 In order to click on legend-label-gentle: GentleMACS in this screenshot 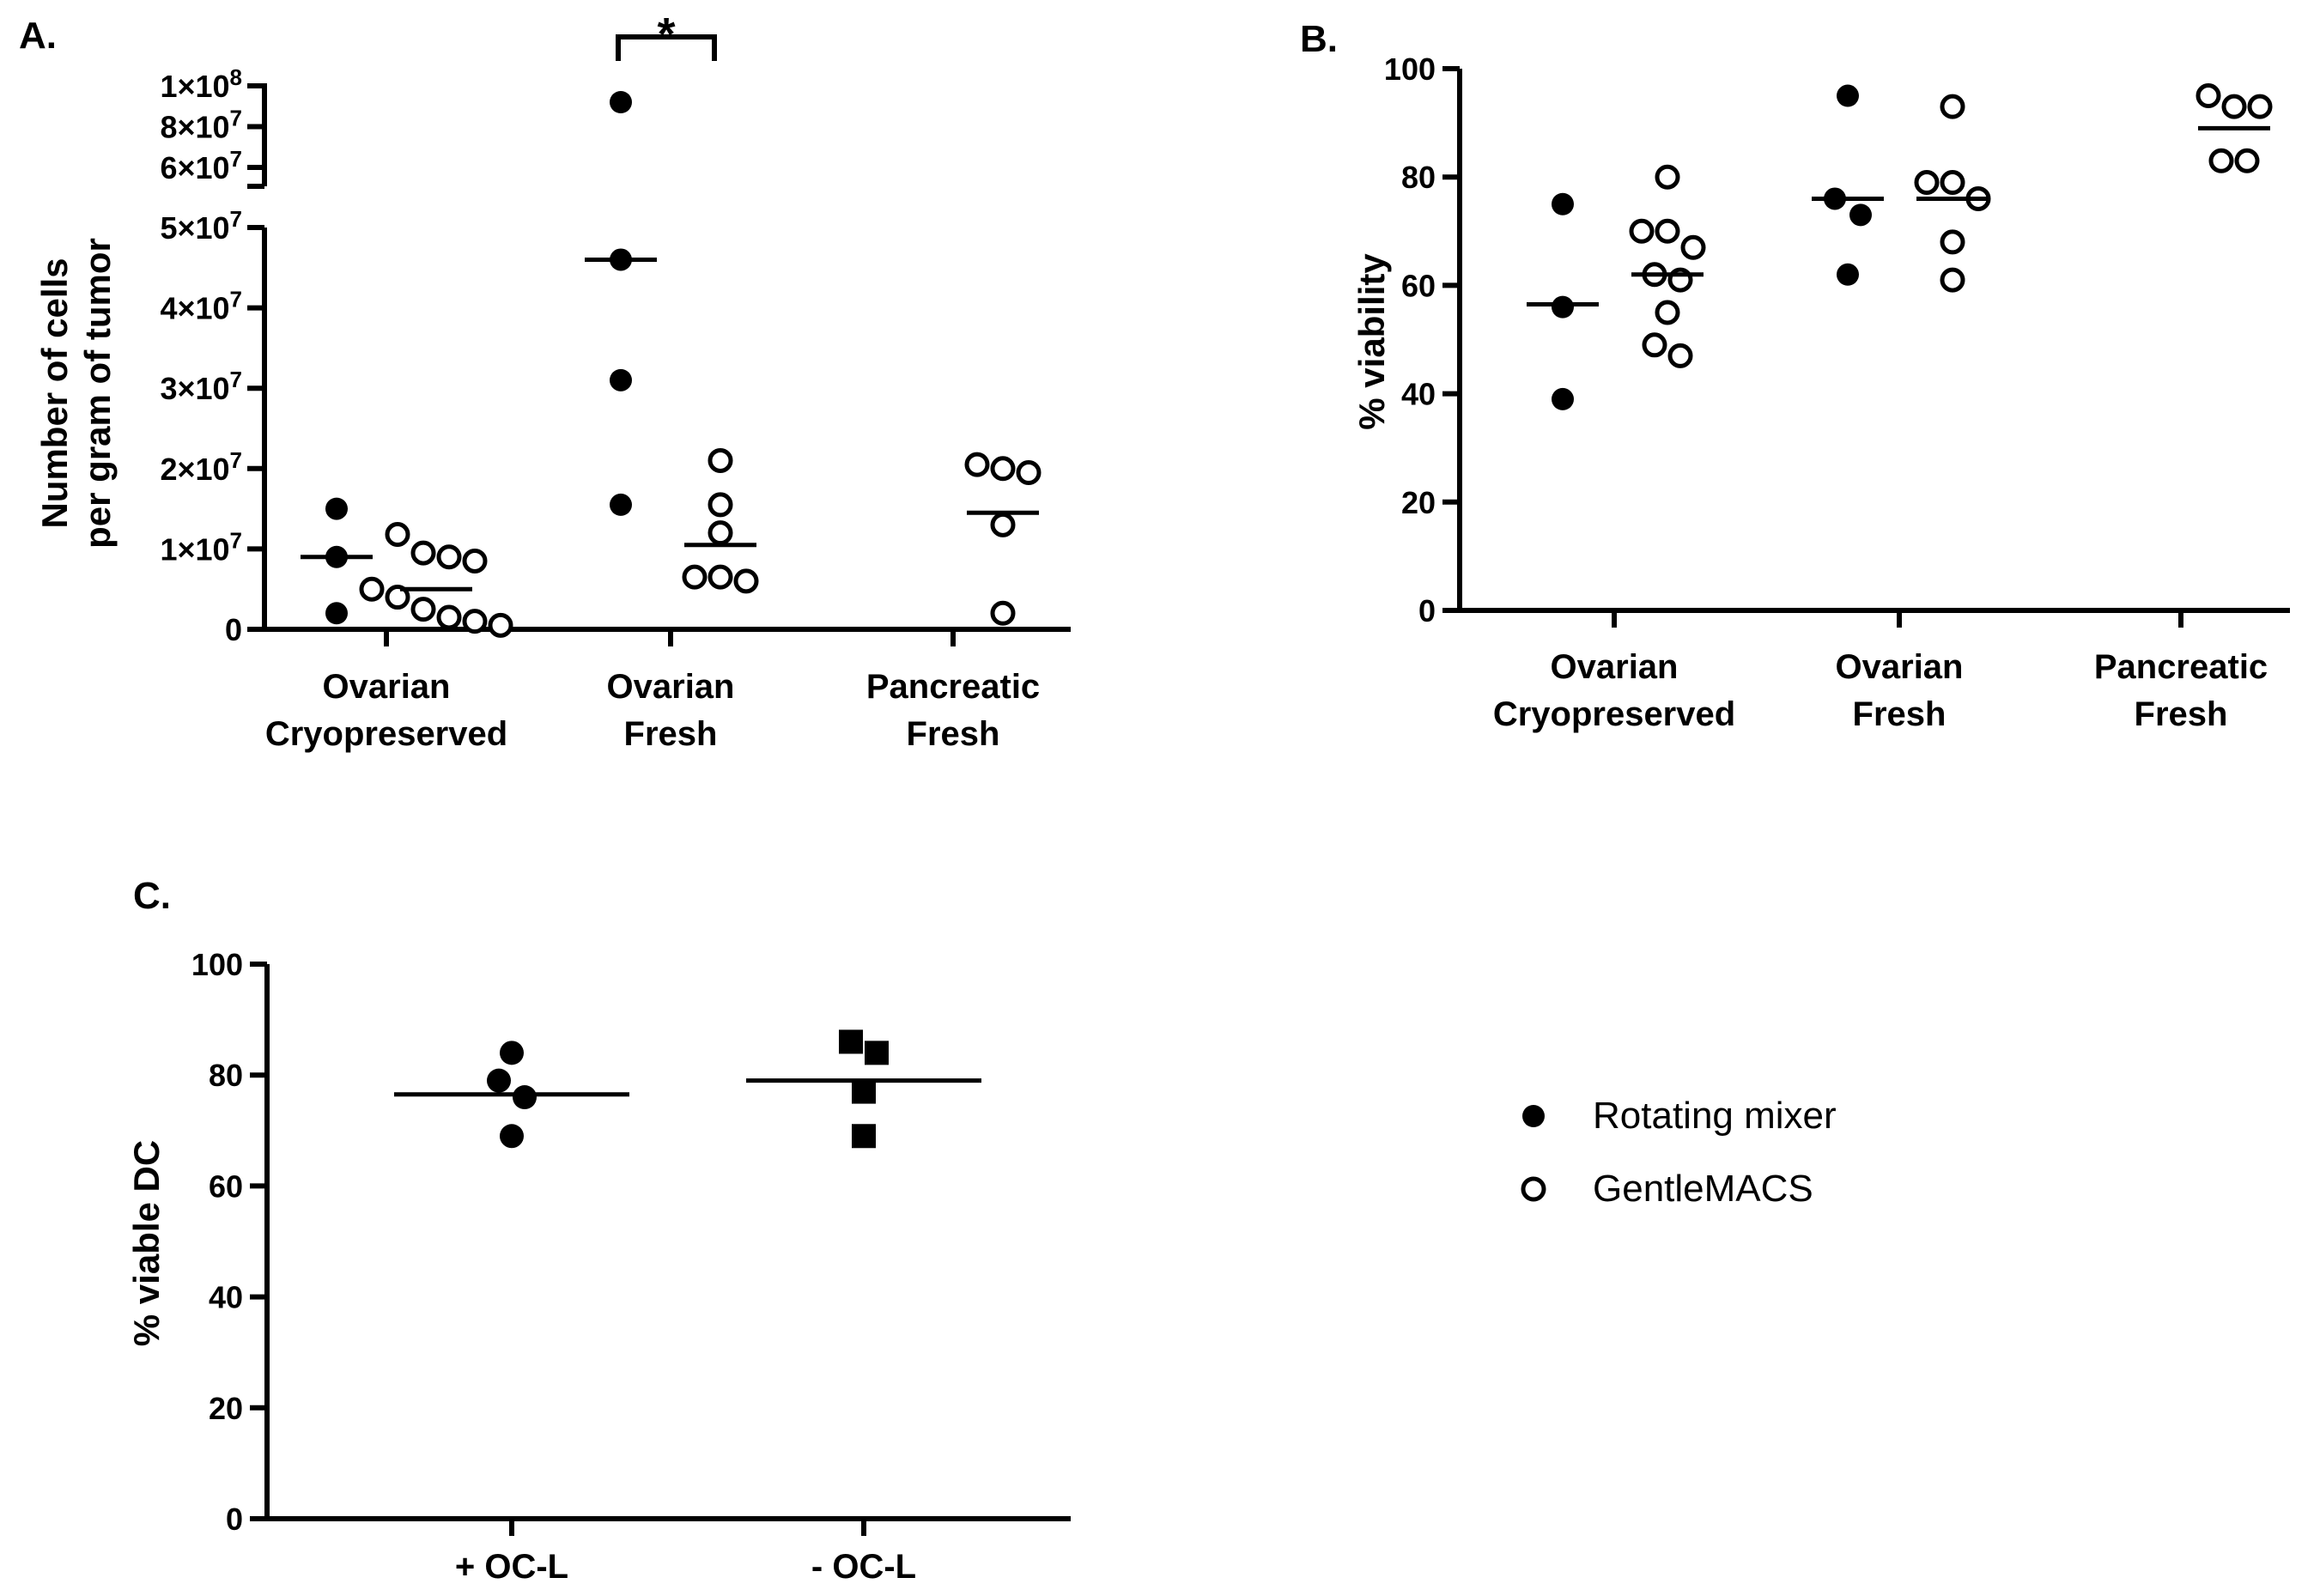, I will do `click(1703, 1189)`.